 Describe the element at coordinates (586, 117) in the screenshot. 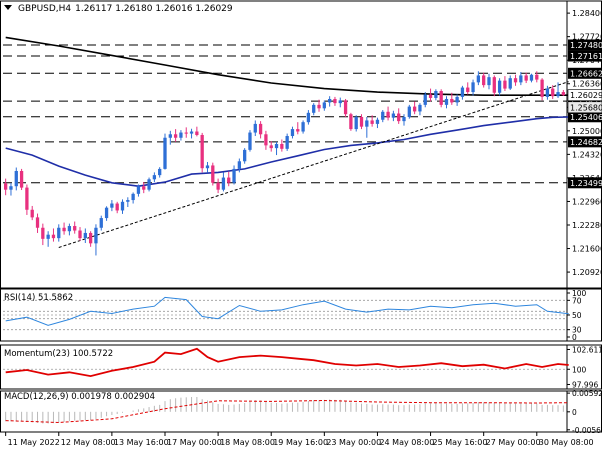

I see `level-label: 1.25406` at that location.